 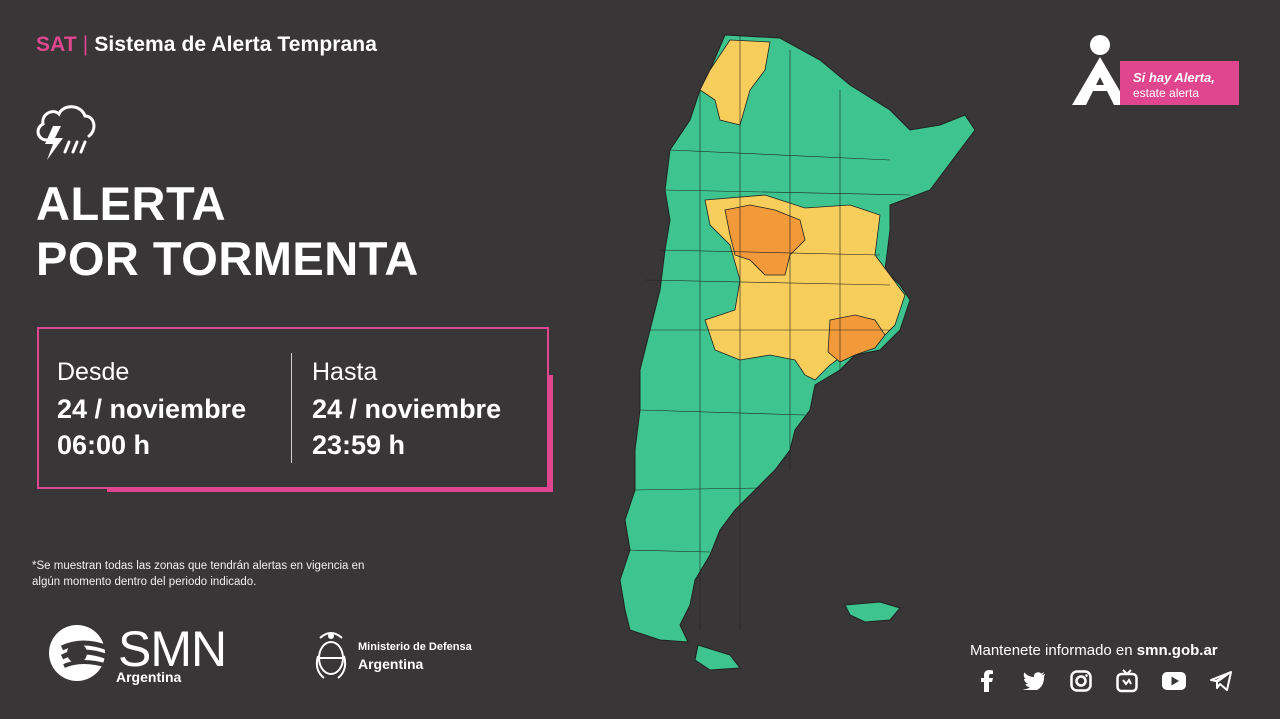 What do you see at coordinates (56, 44) in the screenshot?
I see `sat-label: SAT` at bounding box center [56, 44].